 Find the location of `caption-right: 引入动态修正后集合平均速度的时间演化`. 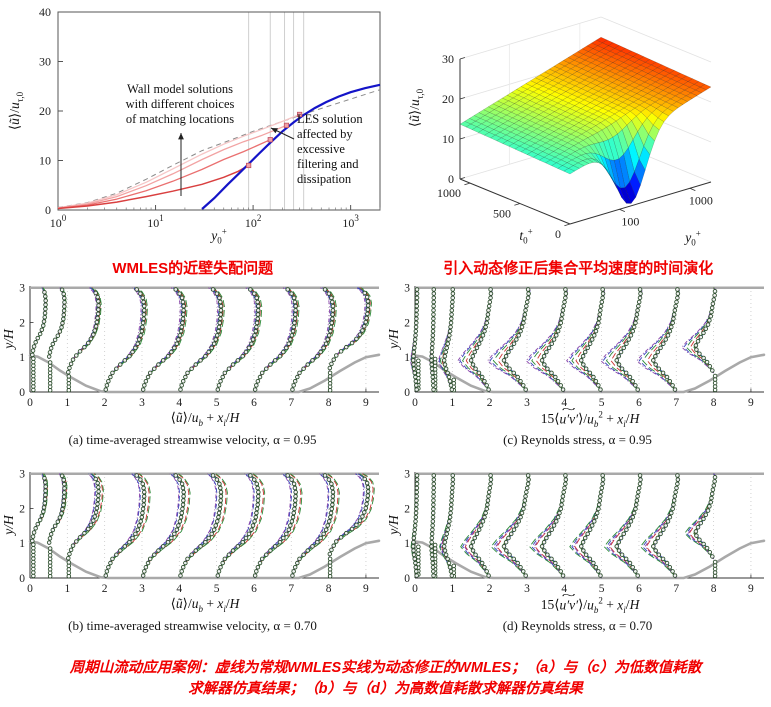

caption-right: 引入动态修正后集合平均速度的时间演化 is located at coordinates (578, 268).